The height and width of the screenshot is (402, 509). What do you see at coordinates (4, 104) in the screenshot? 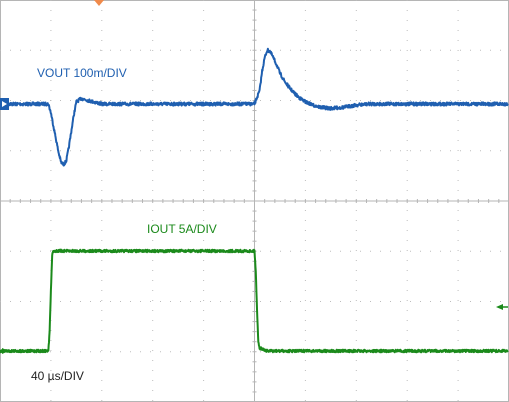
I see `ch1-ground-arrow-icon` at bounding box center [4, 104].